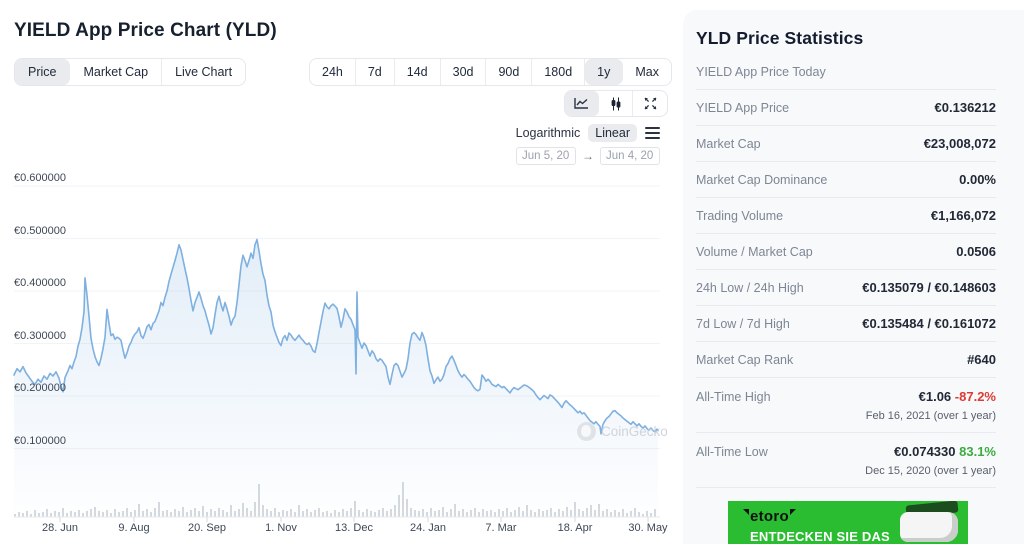 The image size is (1024, 544). What do you see at coordinates (648, 528) in the screenshot?
I see `x-axis-tick: 30. May` at bounding box center [648, 528].